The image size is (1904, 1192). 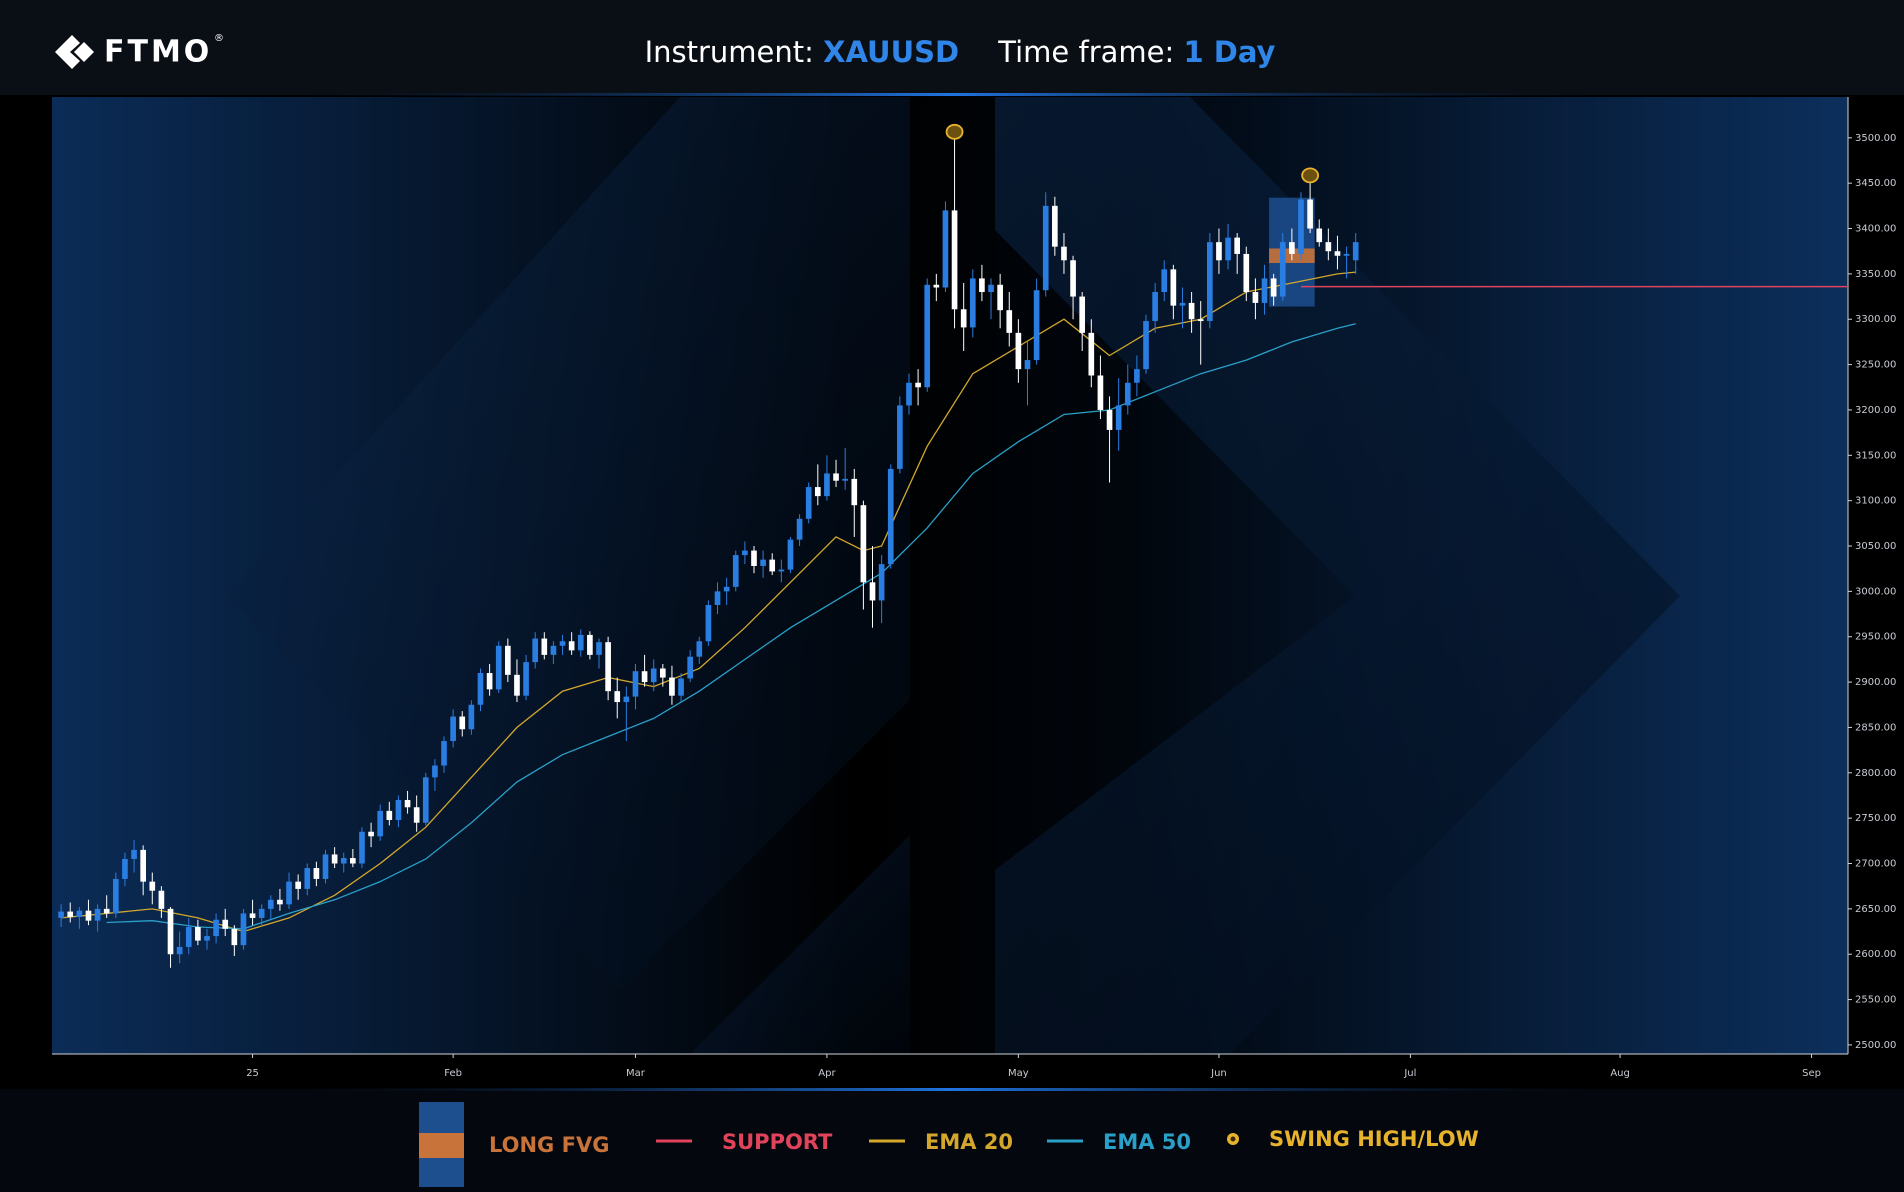 What do you see at coordinates (1875, 773) in the screenshot?
I see `y-tick-label: 2800.00` at bounding box center [1875, 773].